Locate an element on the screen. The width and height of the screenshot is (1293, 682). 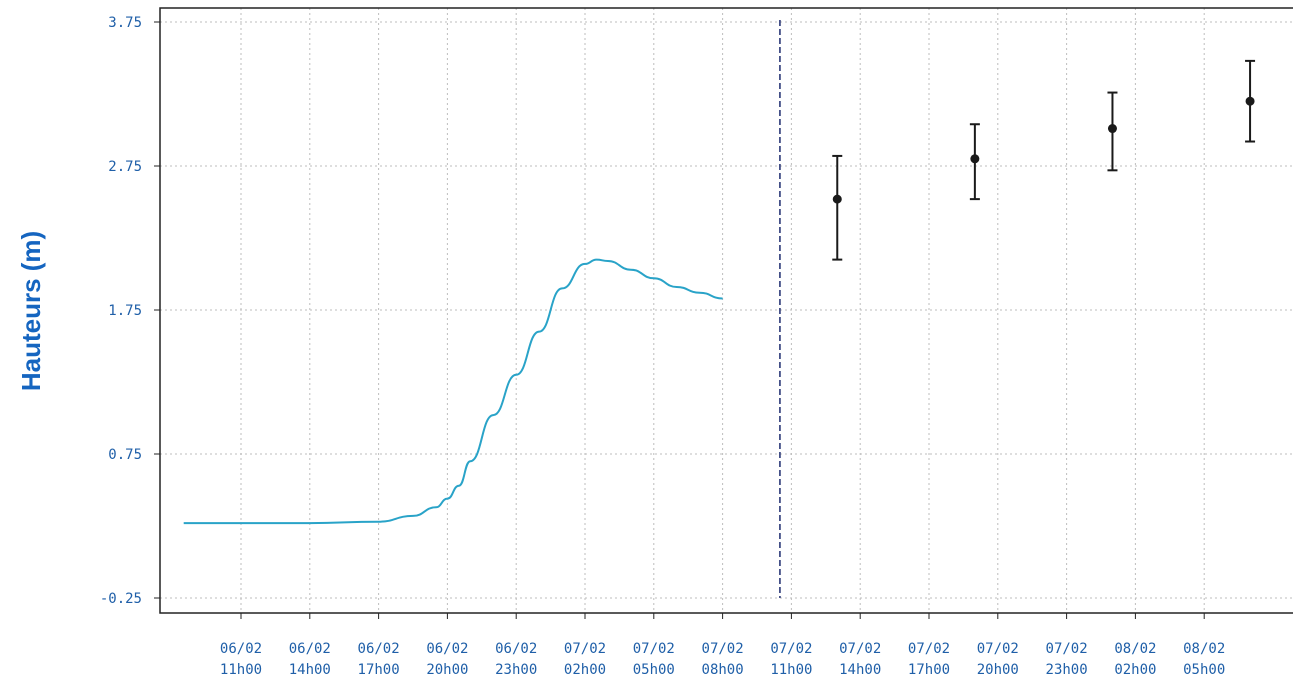
y-axis-ticks: 3.75 2.75 1.75 0.75 -0.25 is located at coordinates (130, 311).